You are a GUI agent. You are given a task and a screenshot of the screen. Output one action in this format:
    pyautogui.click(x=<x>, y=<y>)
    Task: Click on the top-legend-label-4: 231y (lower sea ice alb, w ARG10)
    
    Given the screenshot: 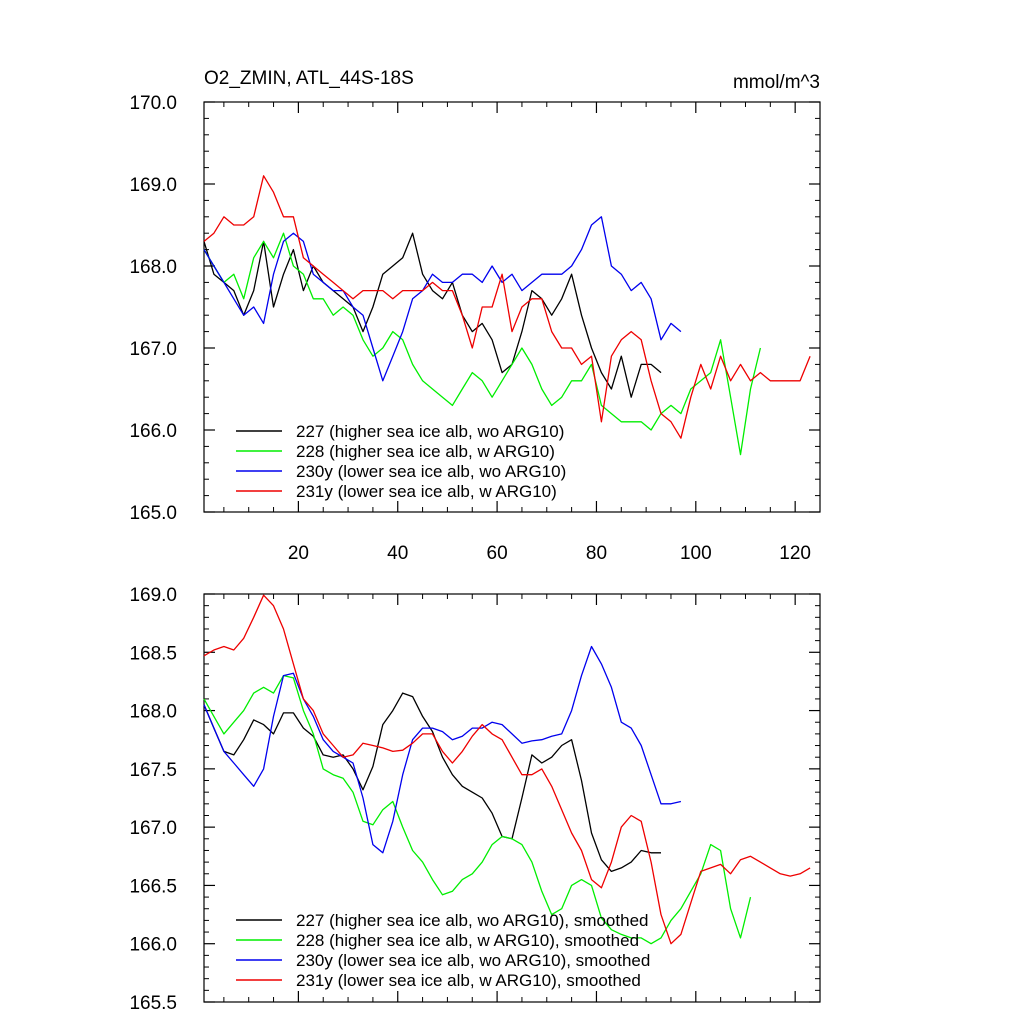 What is the action you would take?
    pyautogui.click(x=426, y=491)
    